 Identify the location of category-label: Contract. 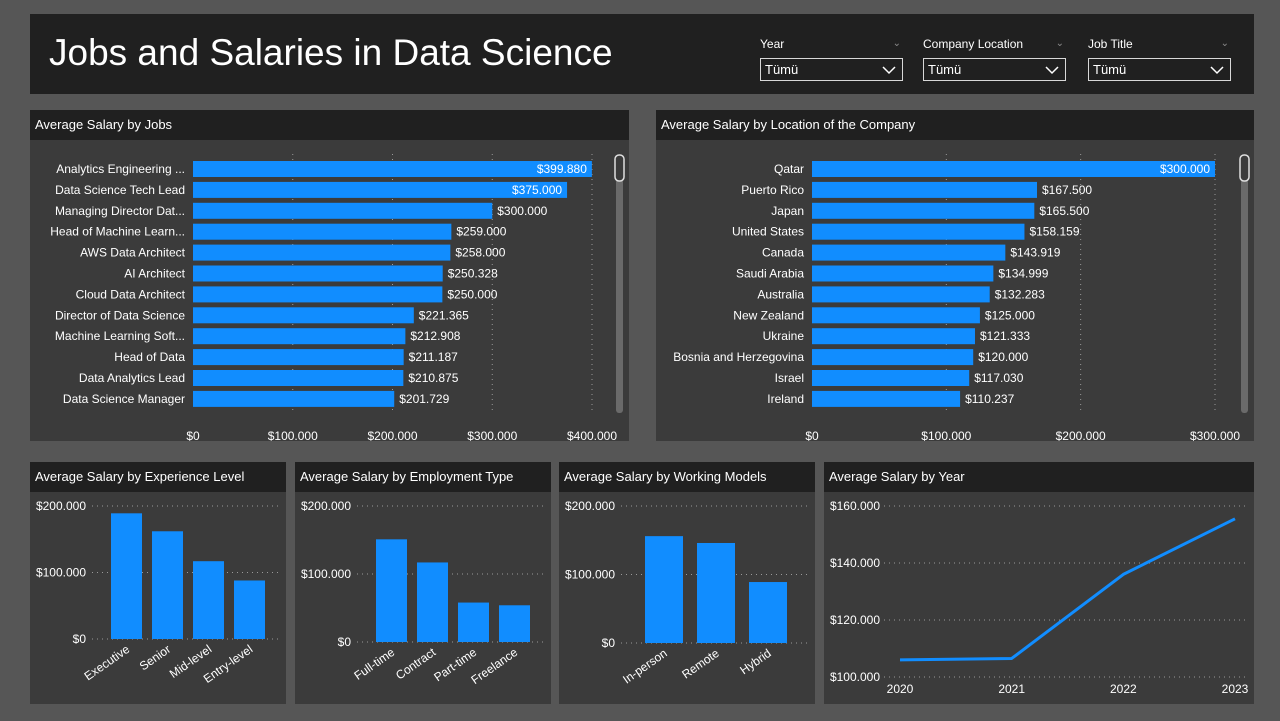
(416, 664).